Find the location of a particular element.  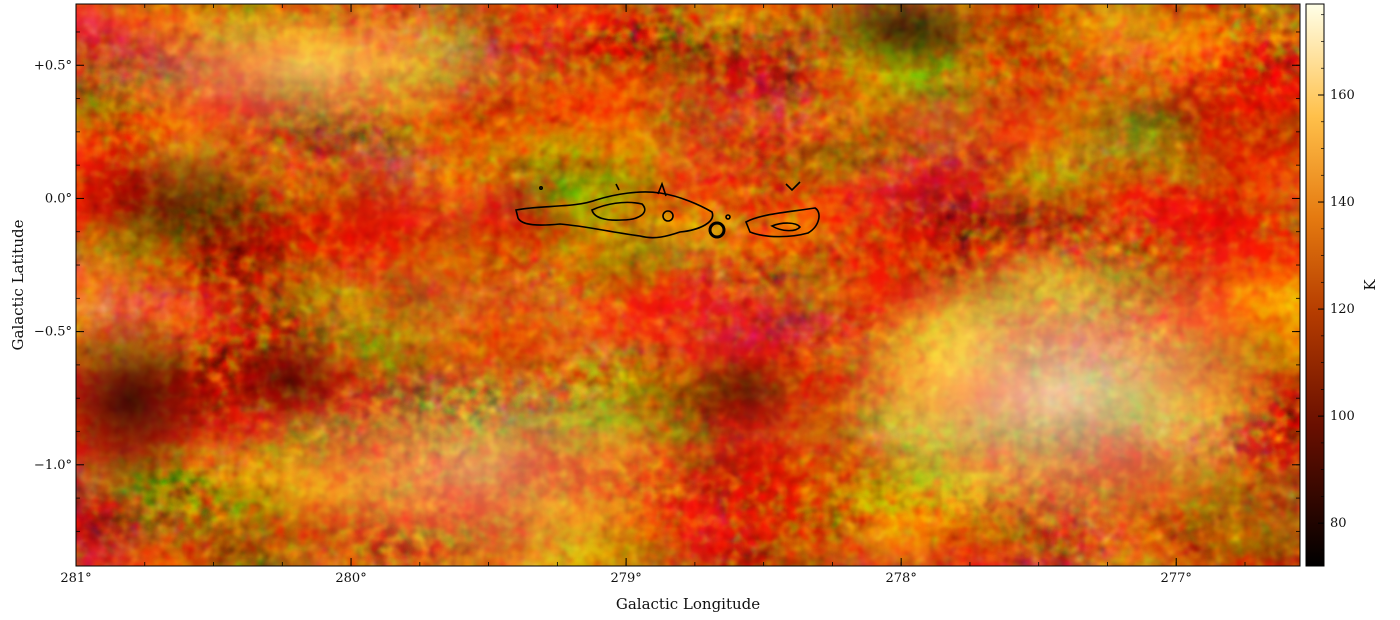

contour-core-west is located at coordinates (668, 216).